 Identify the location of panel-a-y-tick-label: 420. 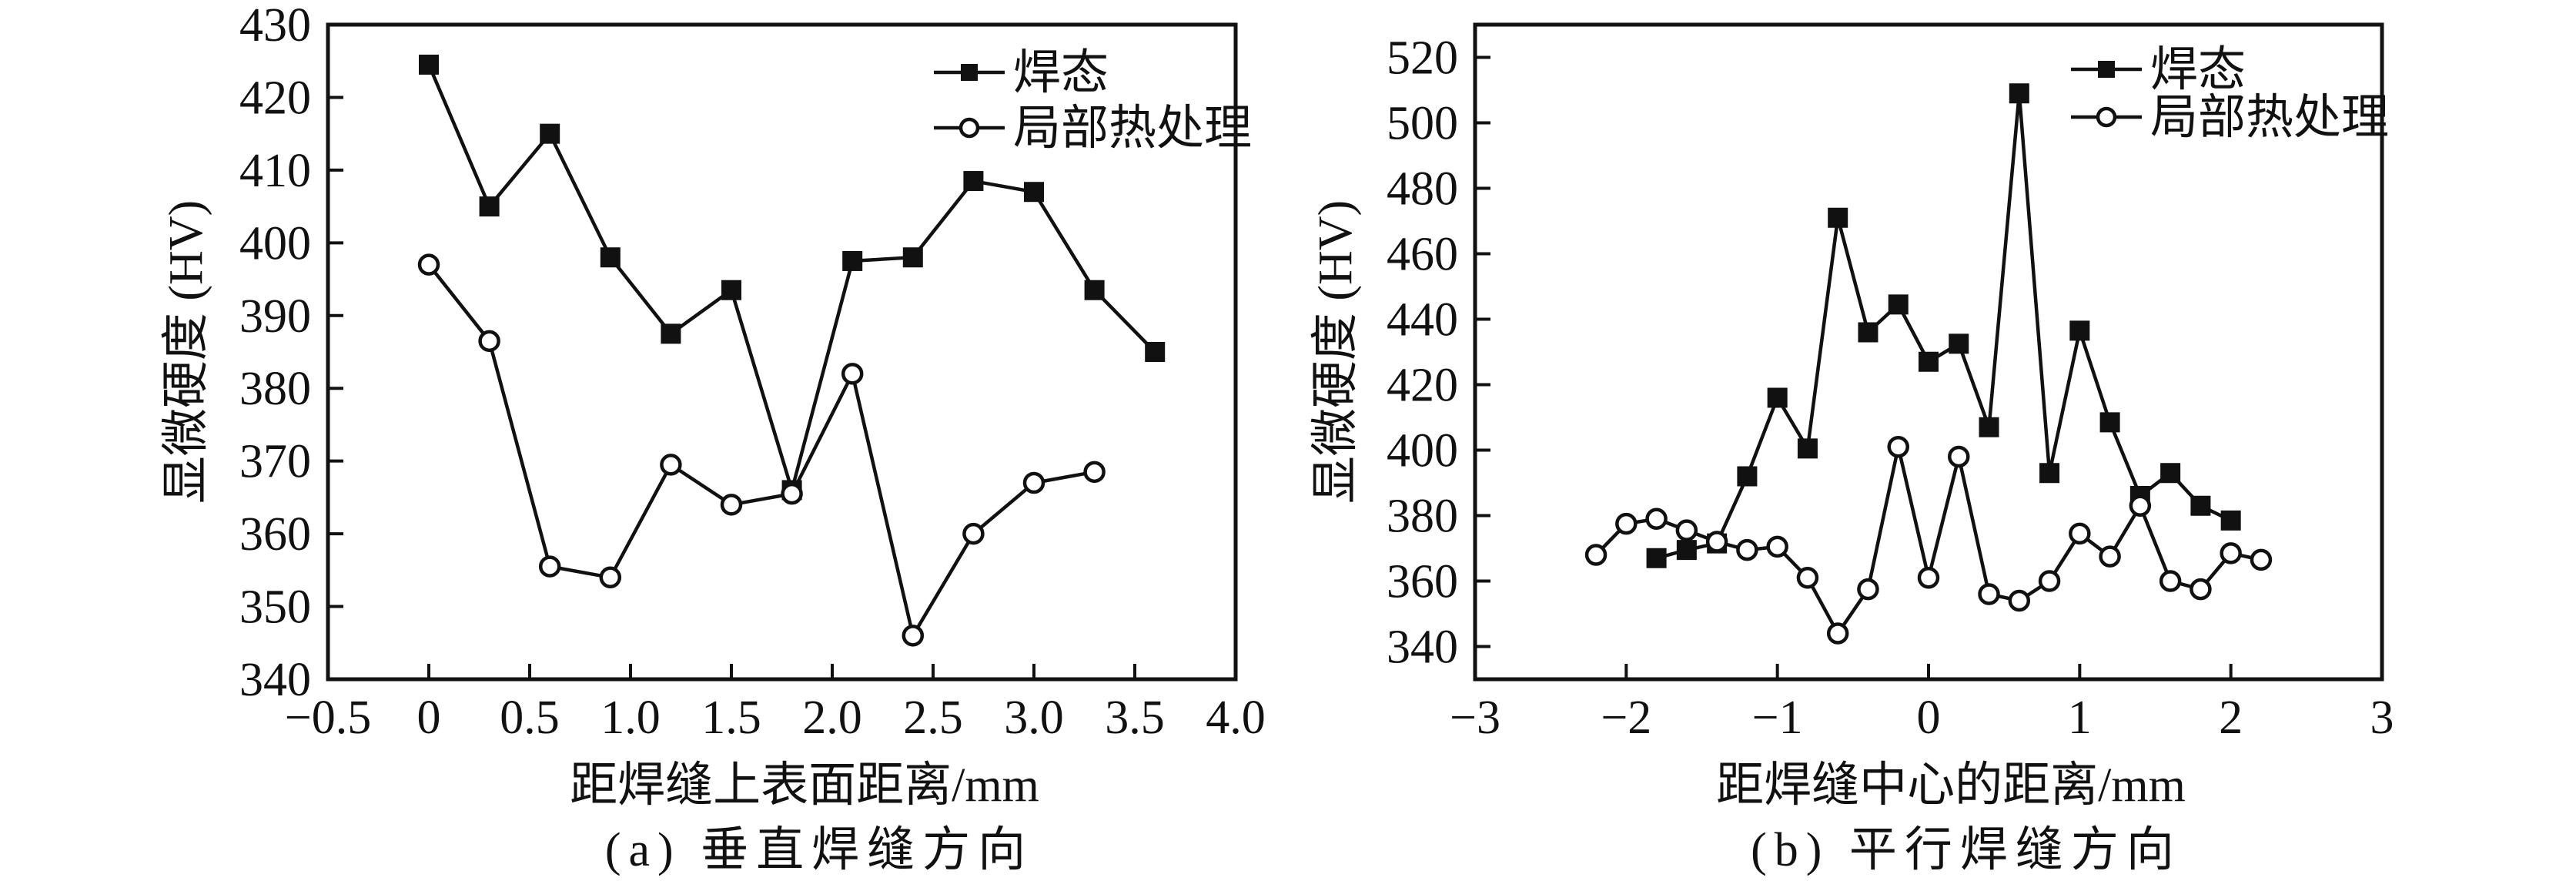
(275, 98).